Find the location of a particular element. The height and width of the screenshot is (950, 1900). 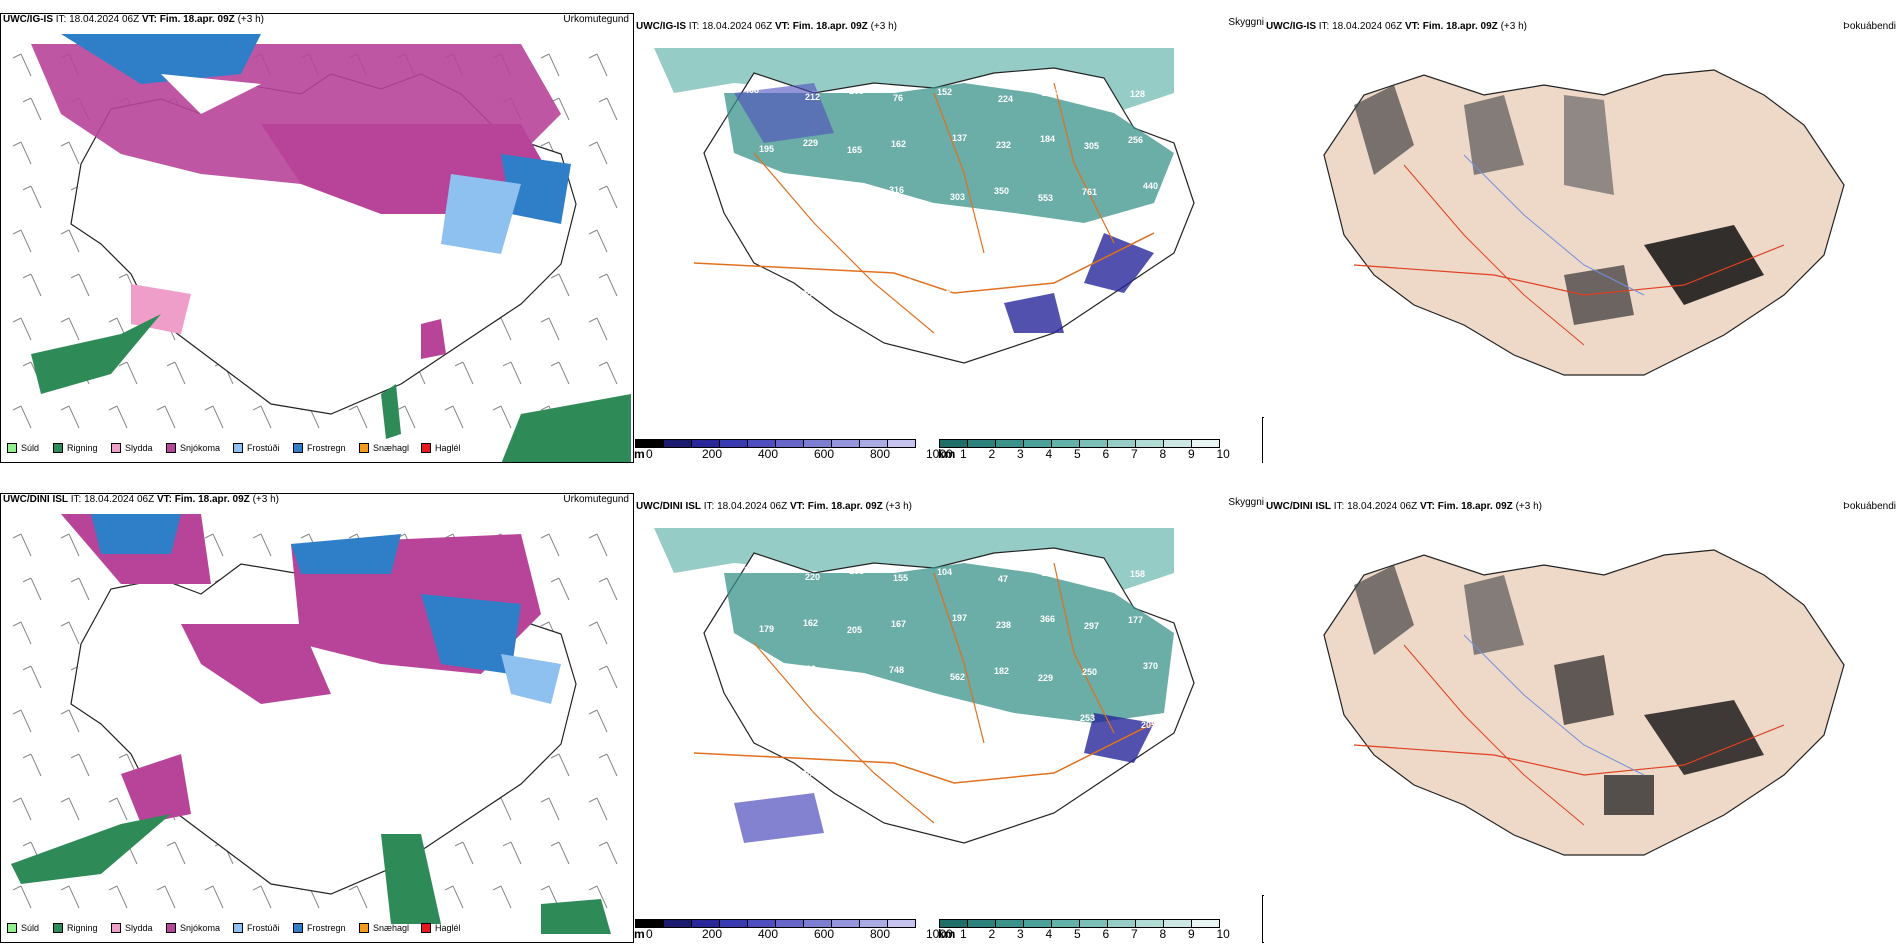

legend-label: Frostregn is located at coordinates (326, 448).